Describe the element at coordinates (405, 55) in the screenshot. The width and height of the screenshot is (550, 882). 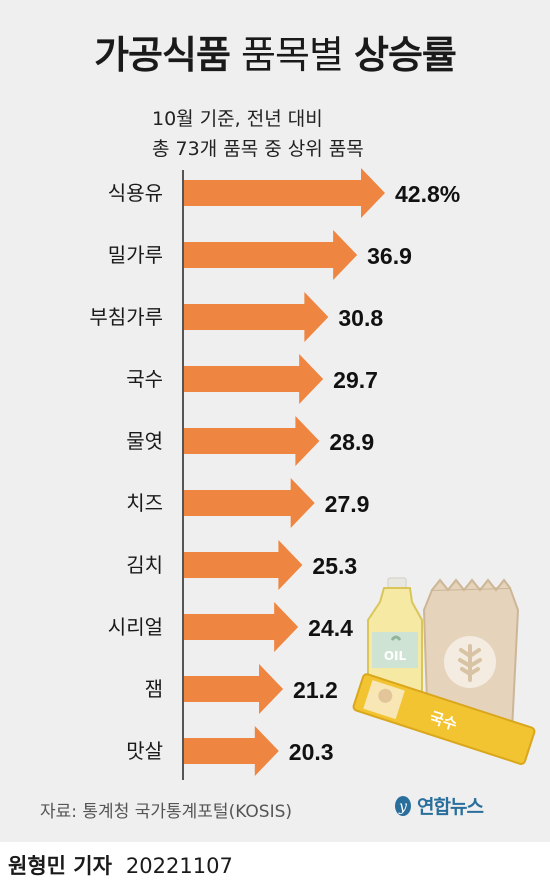
I see `title-bold-part2: 상승률` at that location.